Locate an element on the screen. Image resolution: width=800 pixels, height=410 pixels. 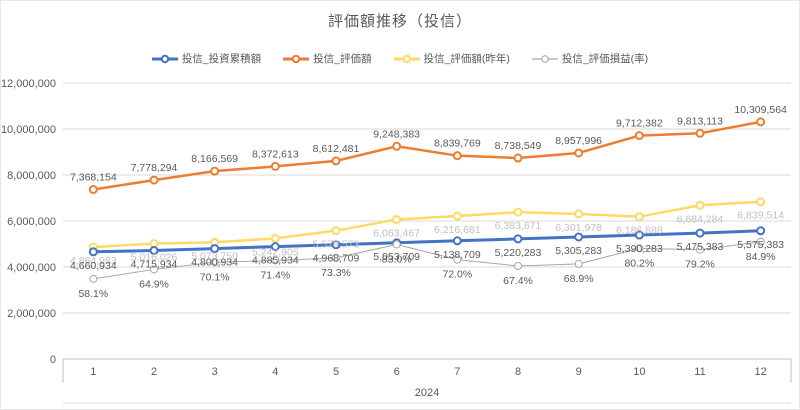
data-label: 84.9% is located at coordinates (761, 257).